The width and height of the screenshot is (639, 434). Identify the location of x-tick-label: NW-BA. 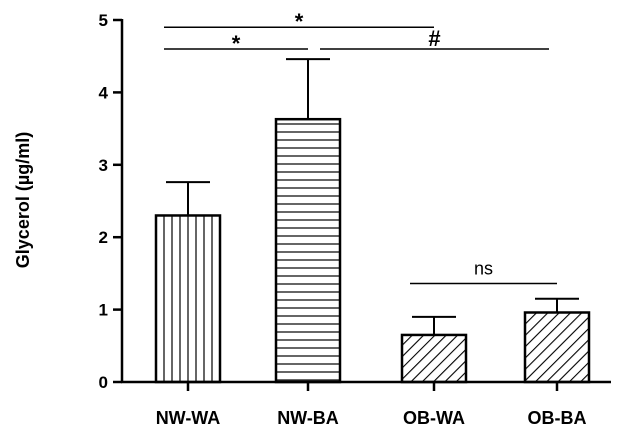
(308, 418).